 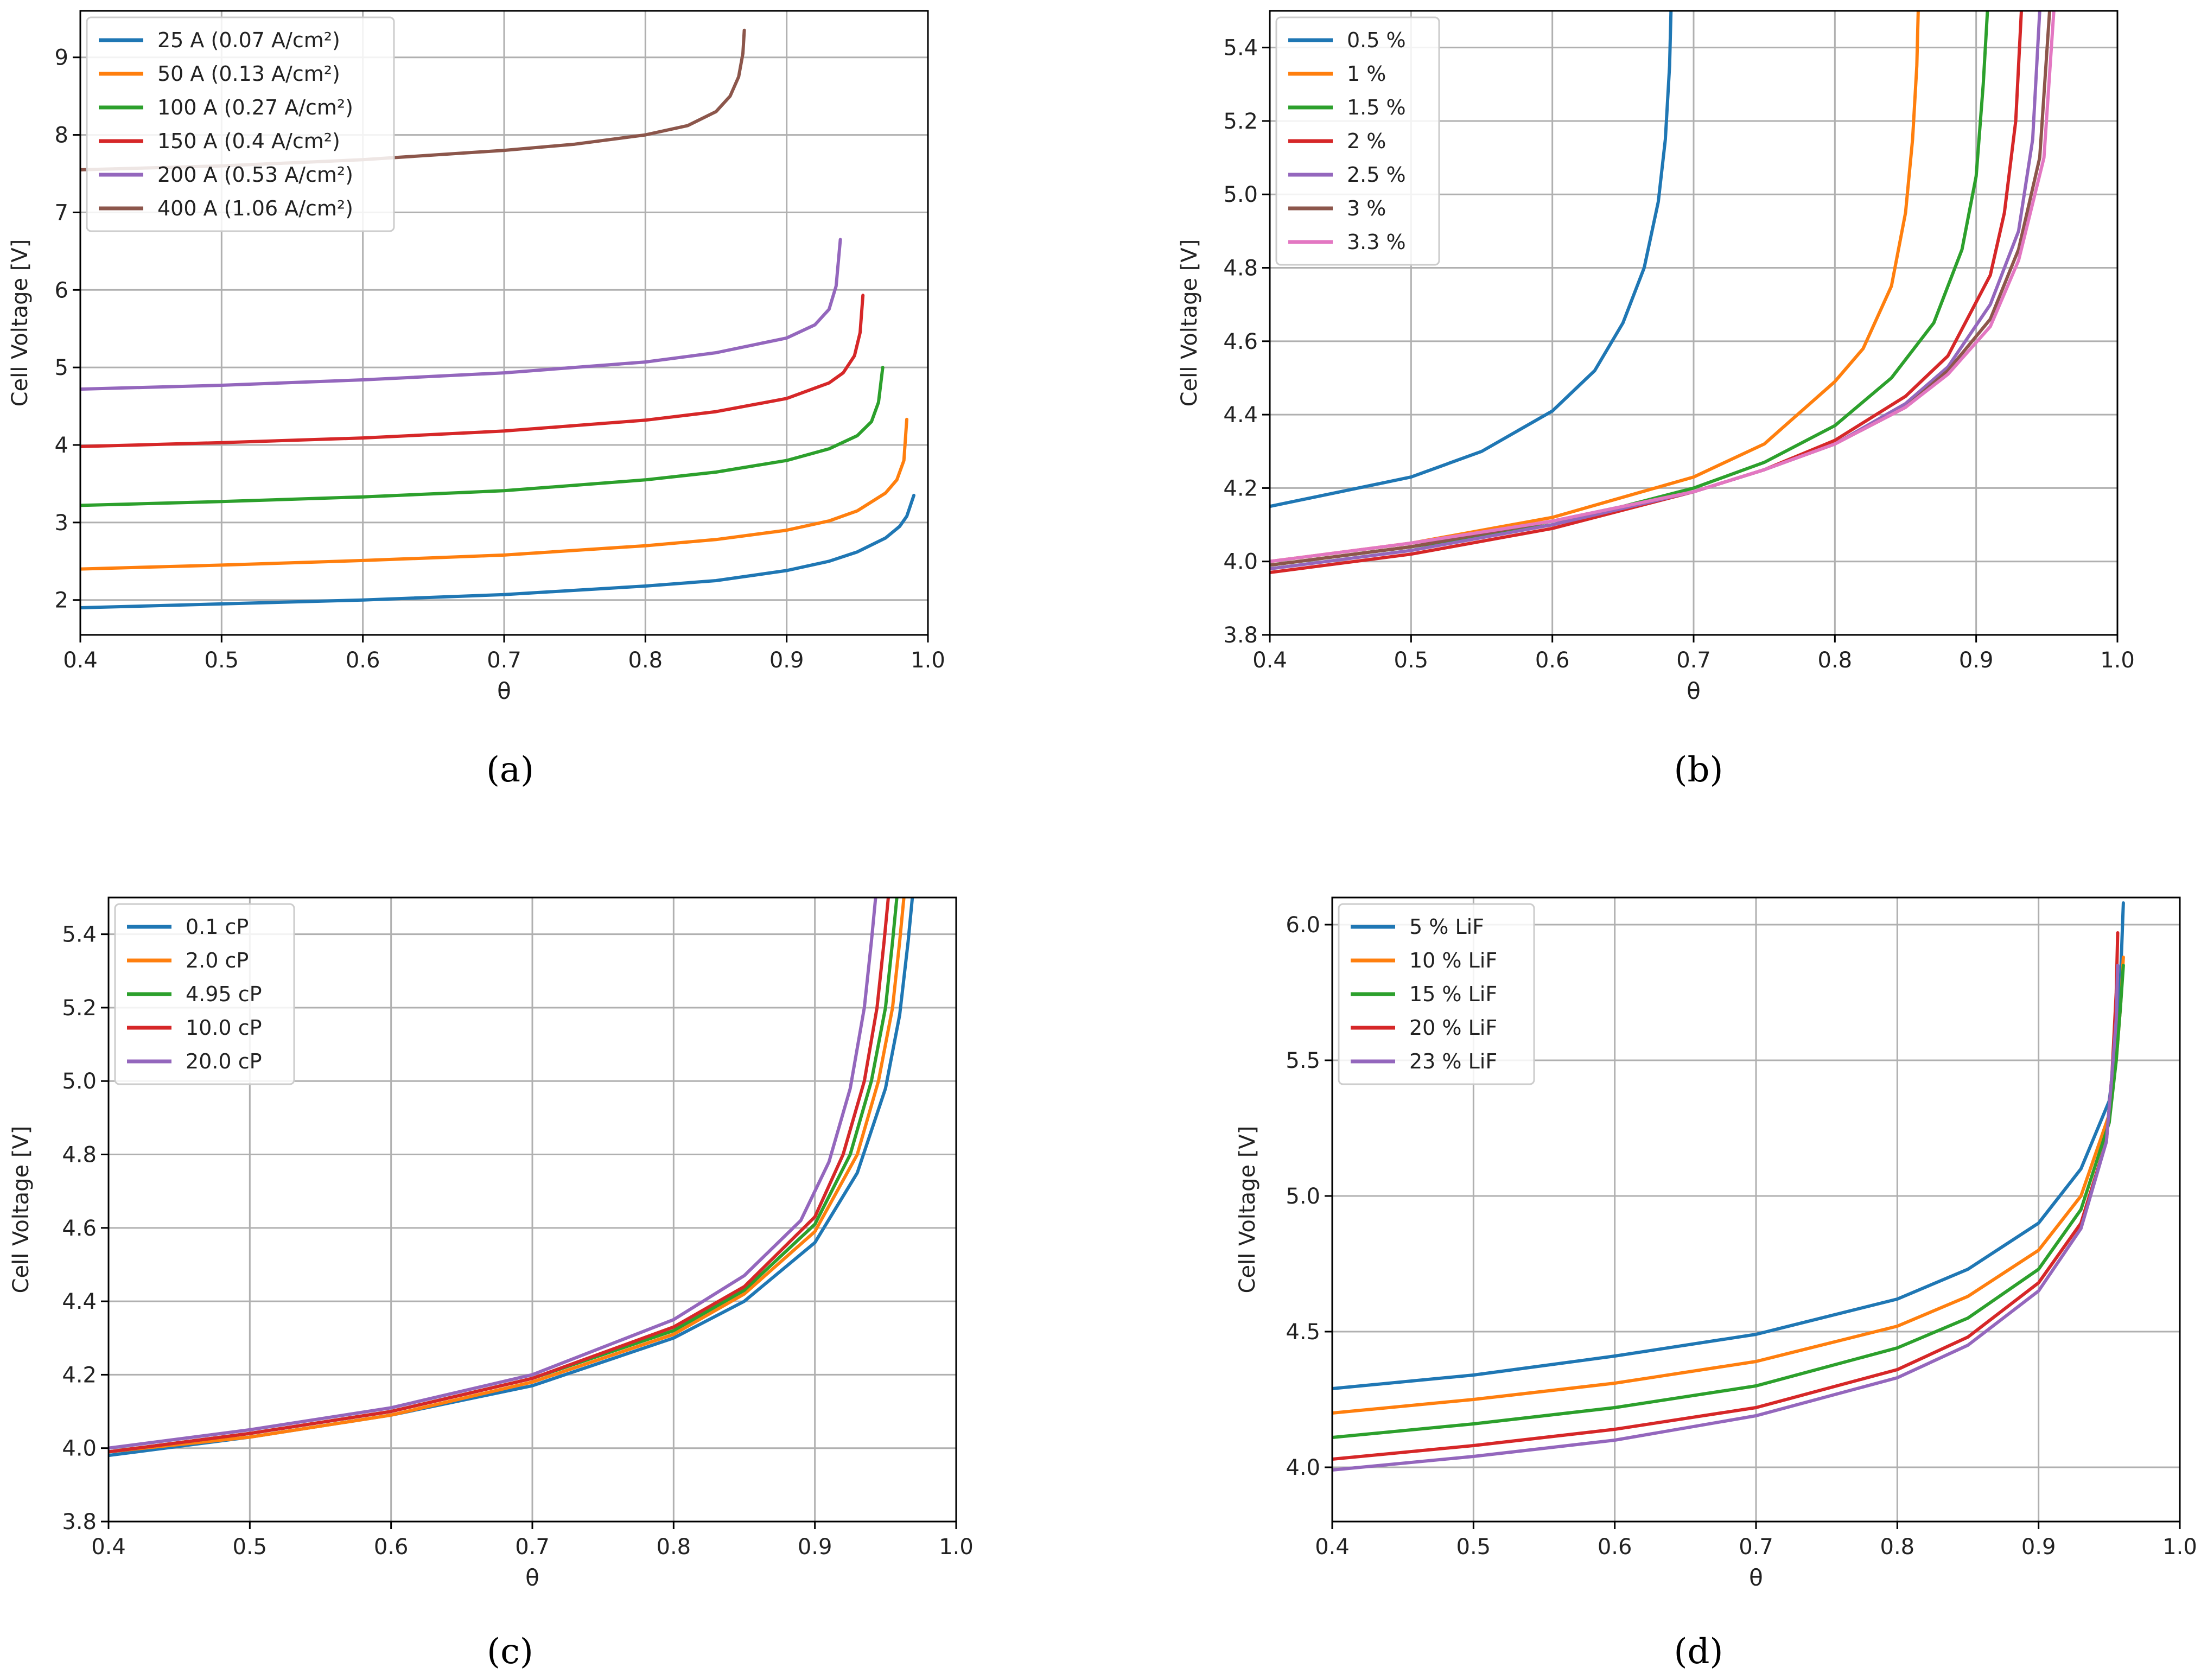 I want to click on y-tick-label: 6, so click(x=61, y=290).